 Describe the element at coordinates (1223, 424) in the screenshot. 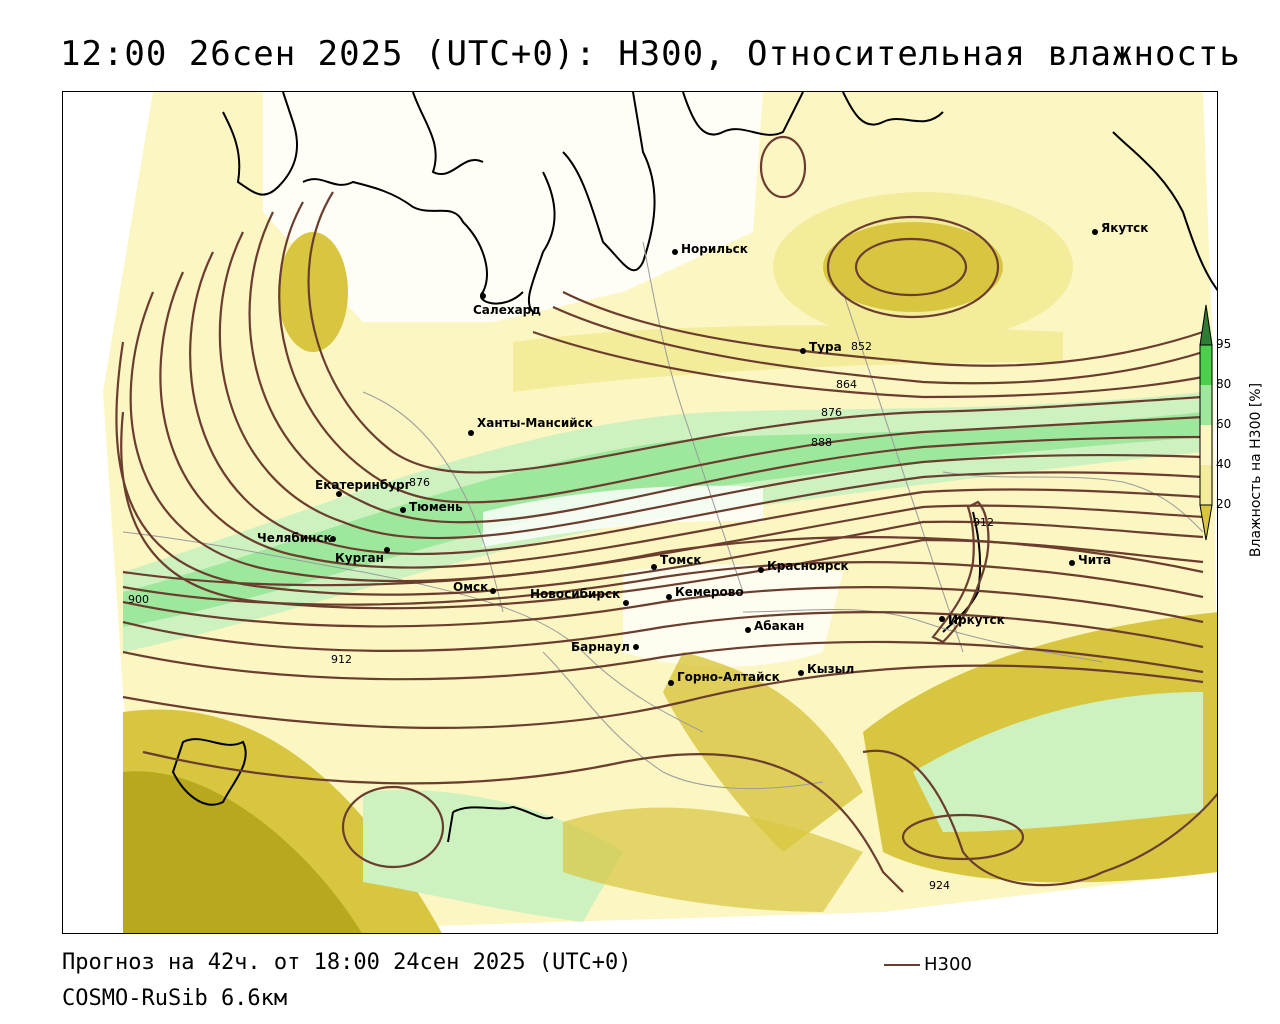

I see `legend-tick: 60` at that location.